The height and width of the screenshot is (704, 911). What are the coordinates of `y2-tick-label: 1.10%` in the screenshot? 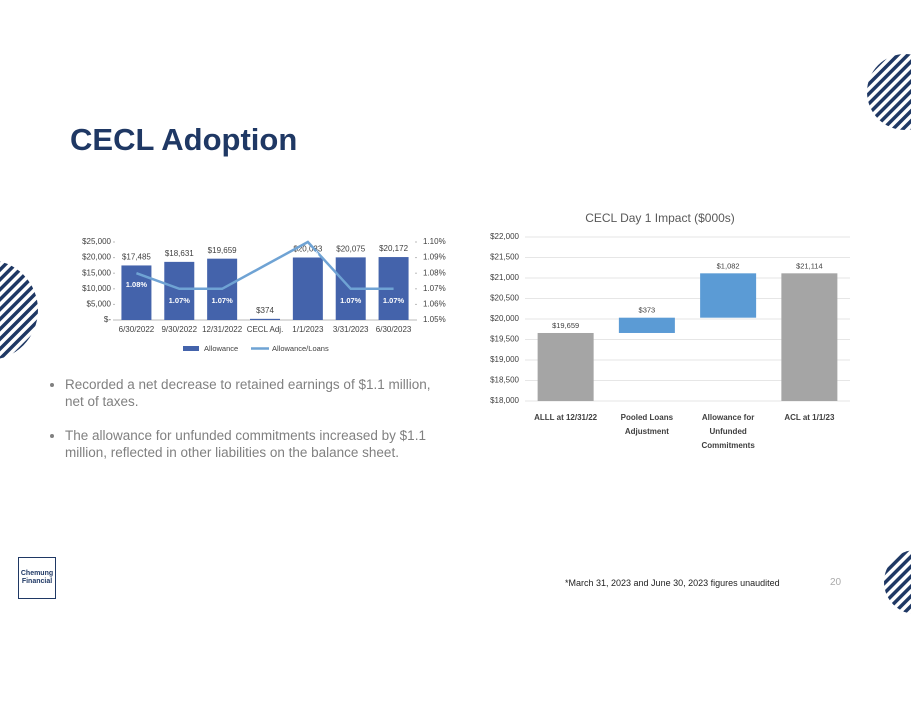 It's located at (434, 241).